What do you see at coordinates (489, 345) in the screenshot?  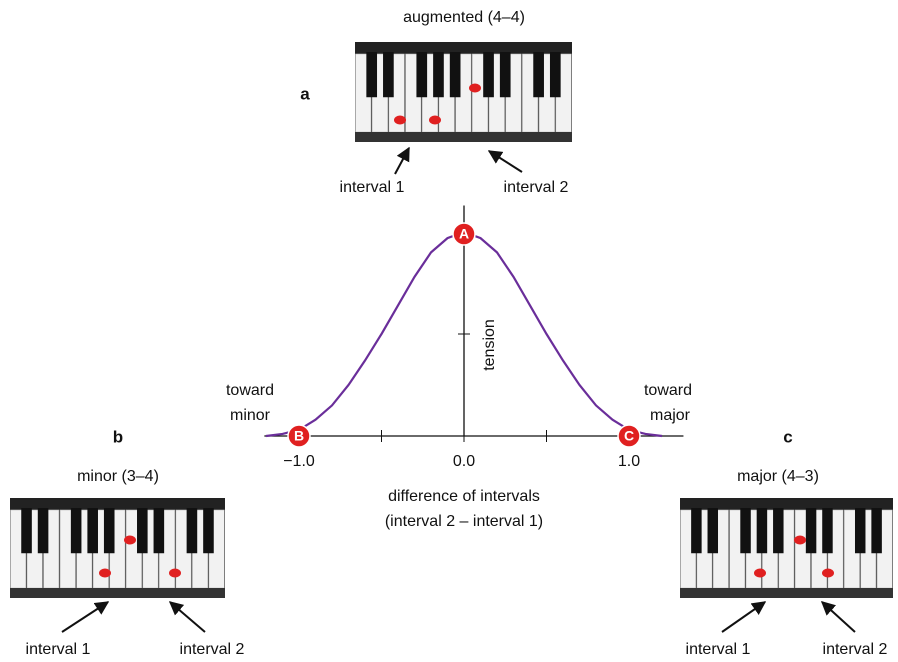 I see `y-axis-label: tension` at bounding box center [489, 345].